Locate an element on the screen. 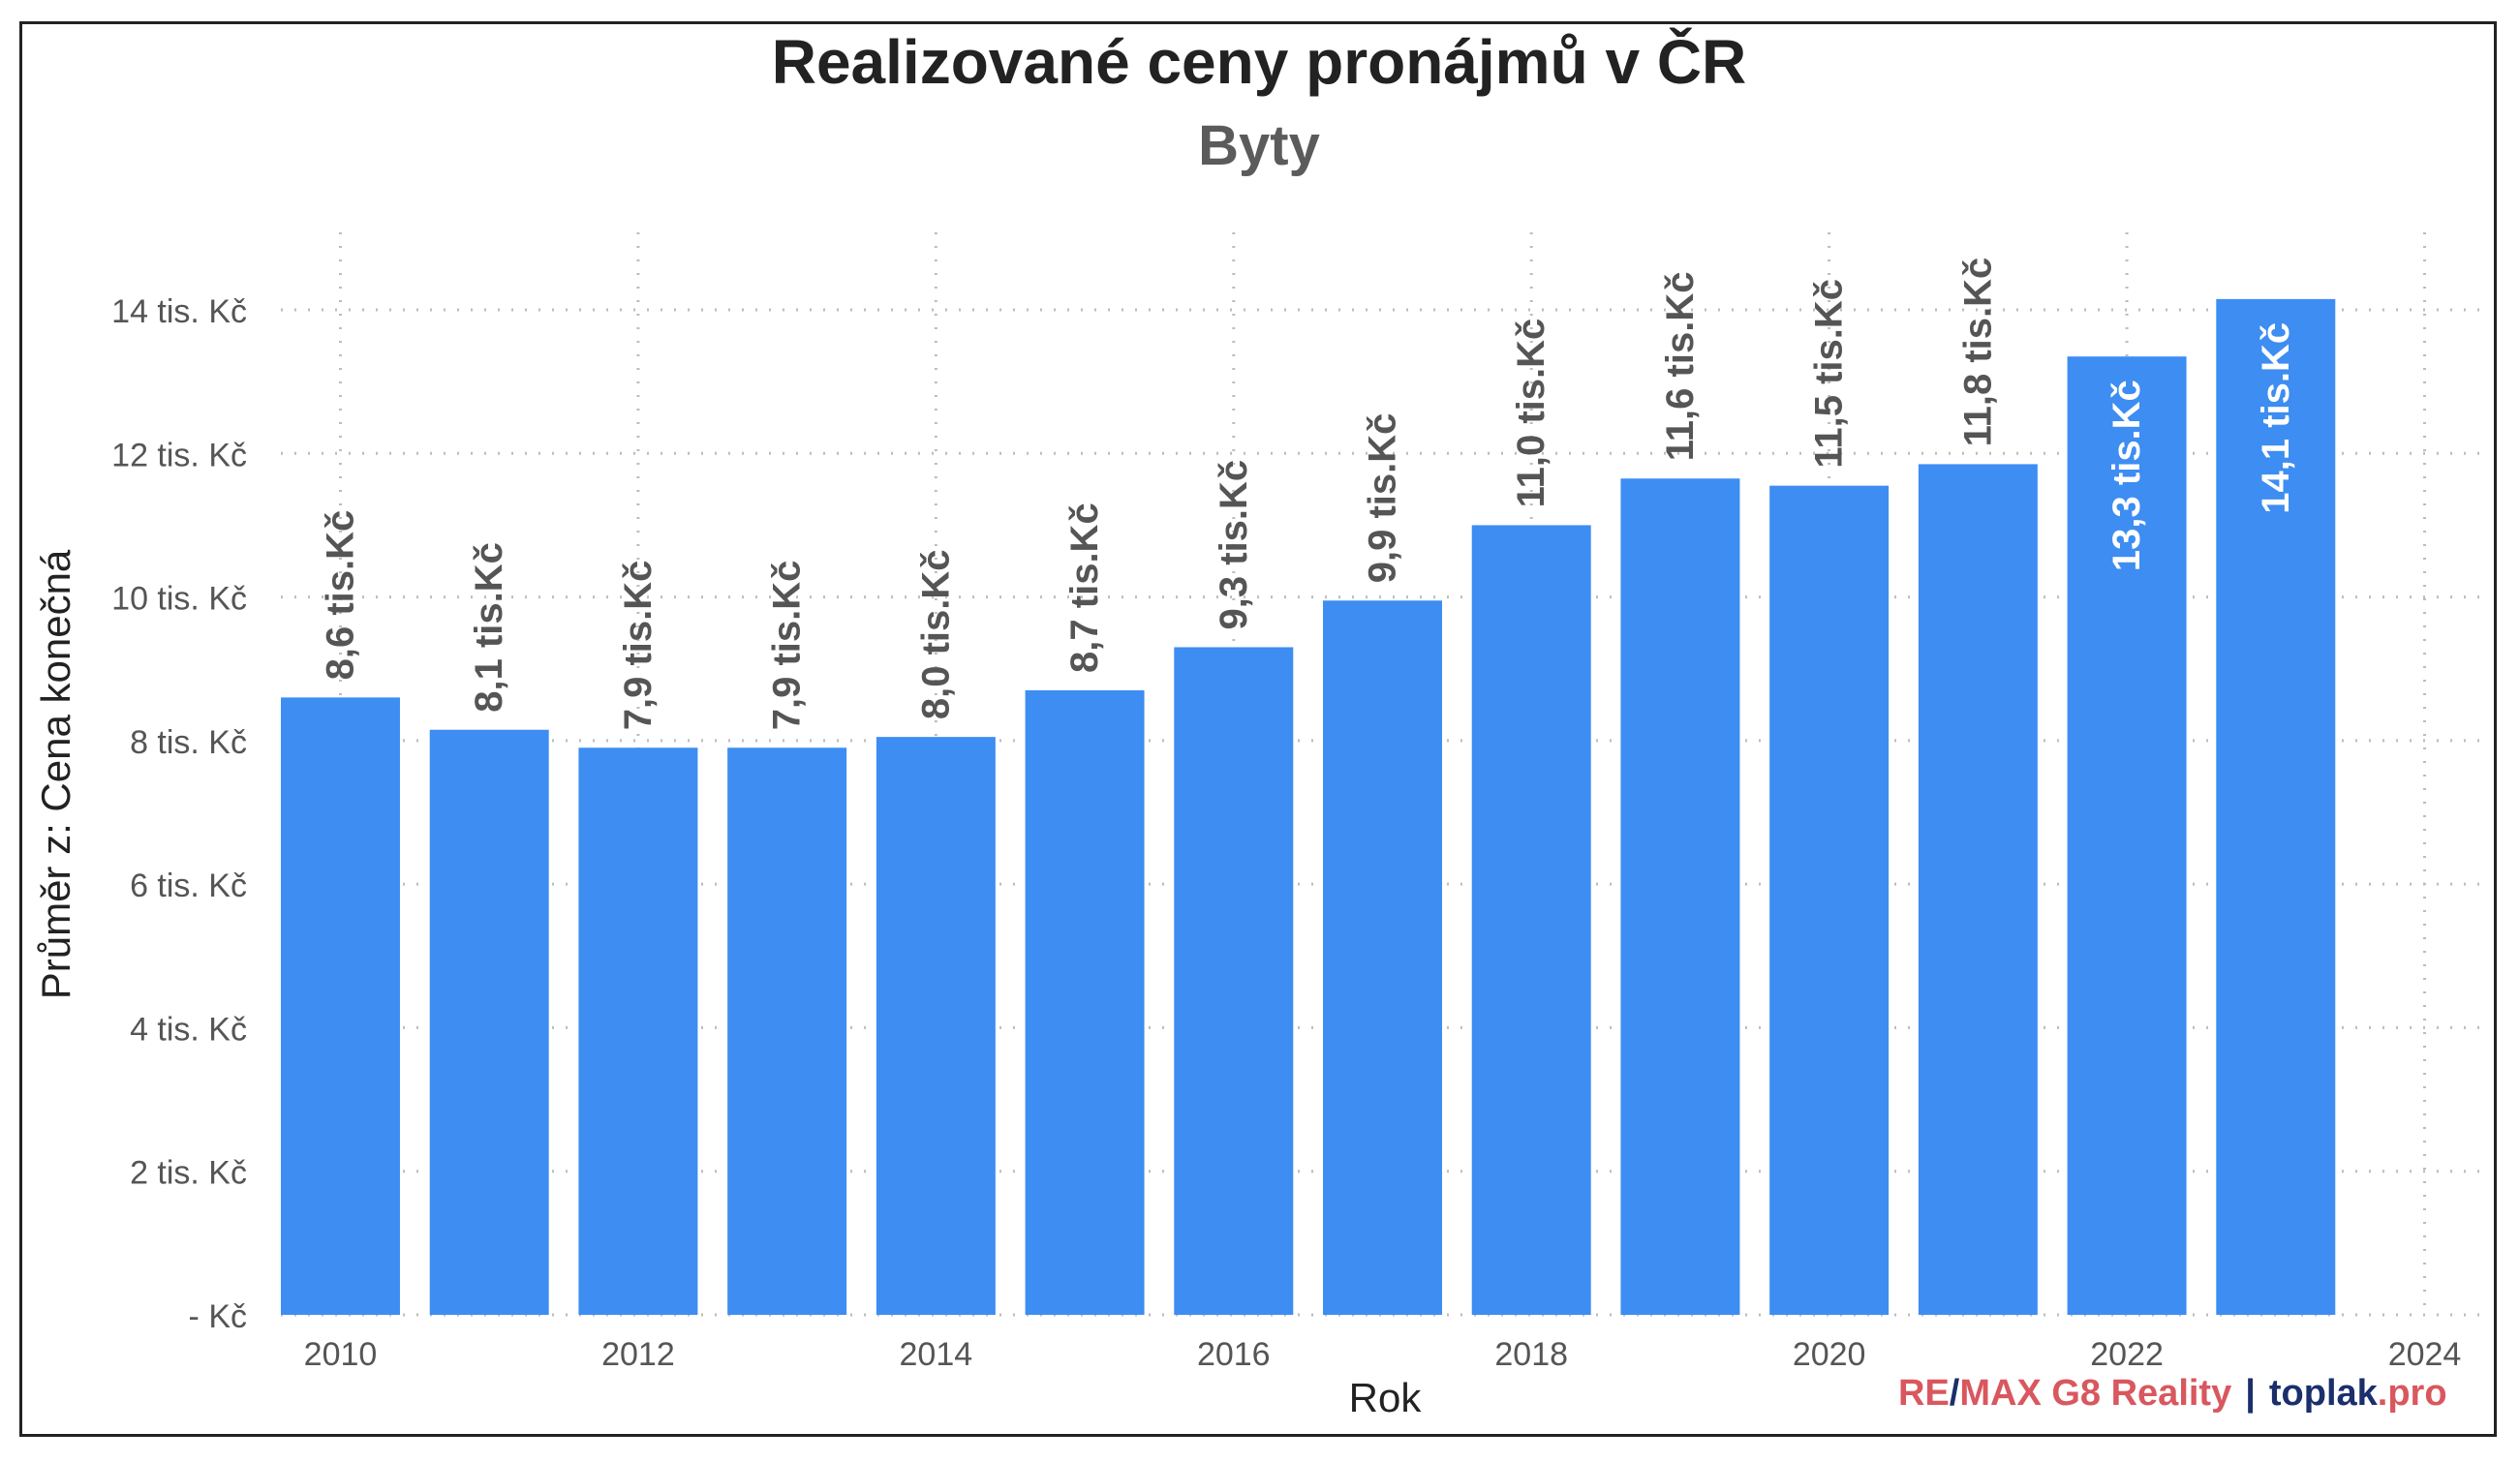  bar-value-label: 13,3 tis.Kč is located at coordinates (2127, 475).